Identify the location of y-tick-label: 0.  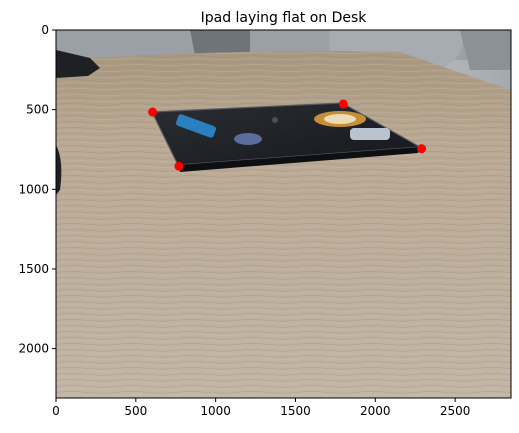
(45, 30).